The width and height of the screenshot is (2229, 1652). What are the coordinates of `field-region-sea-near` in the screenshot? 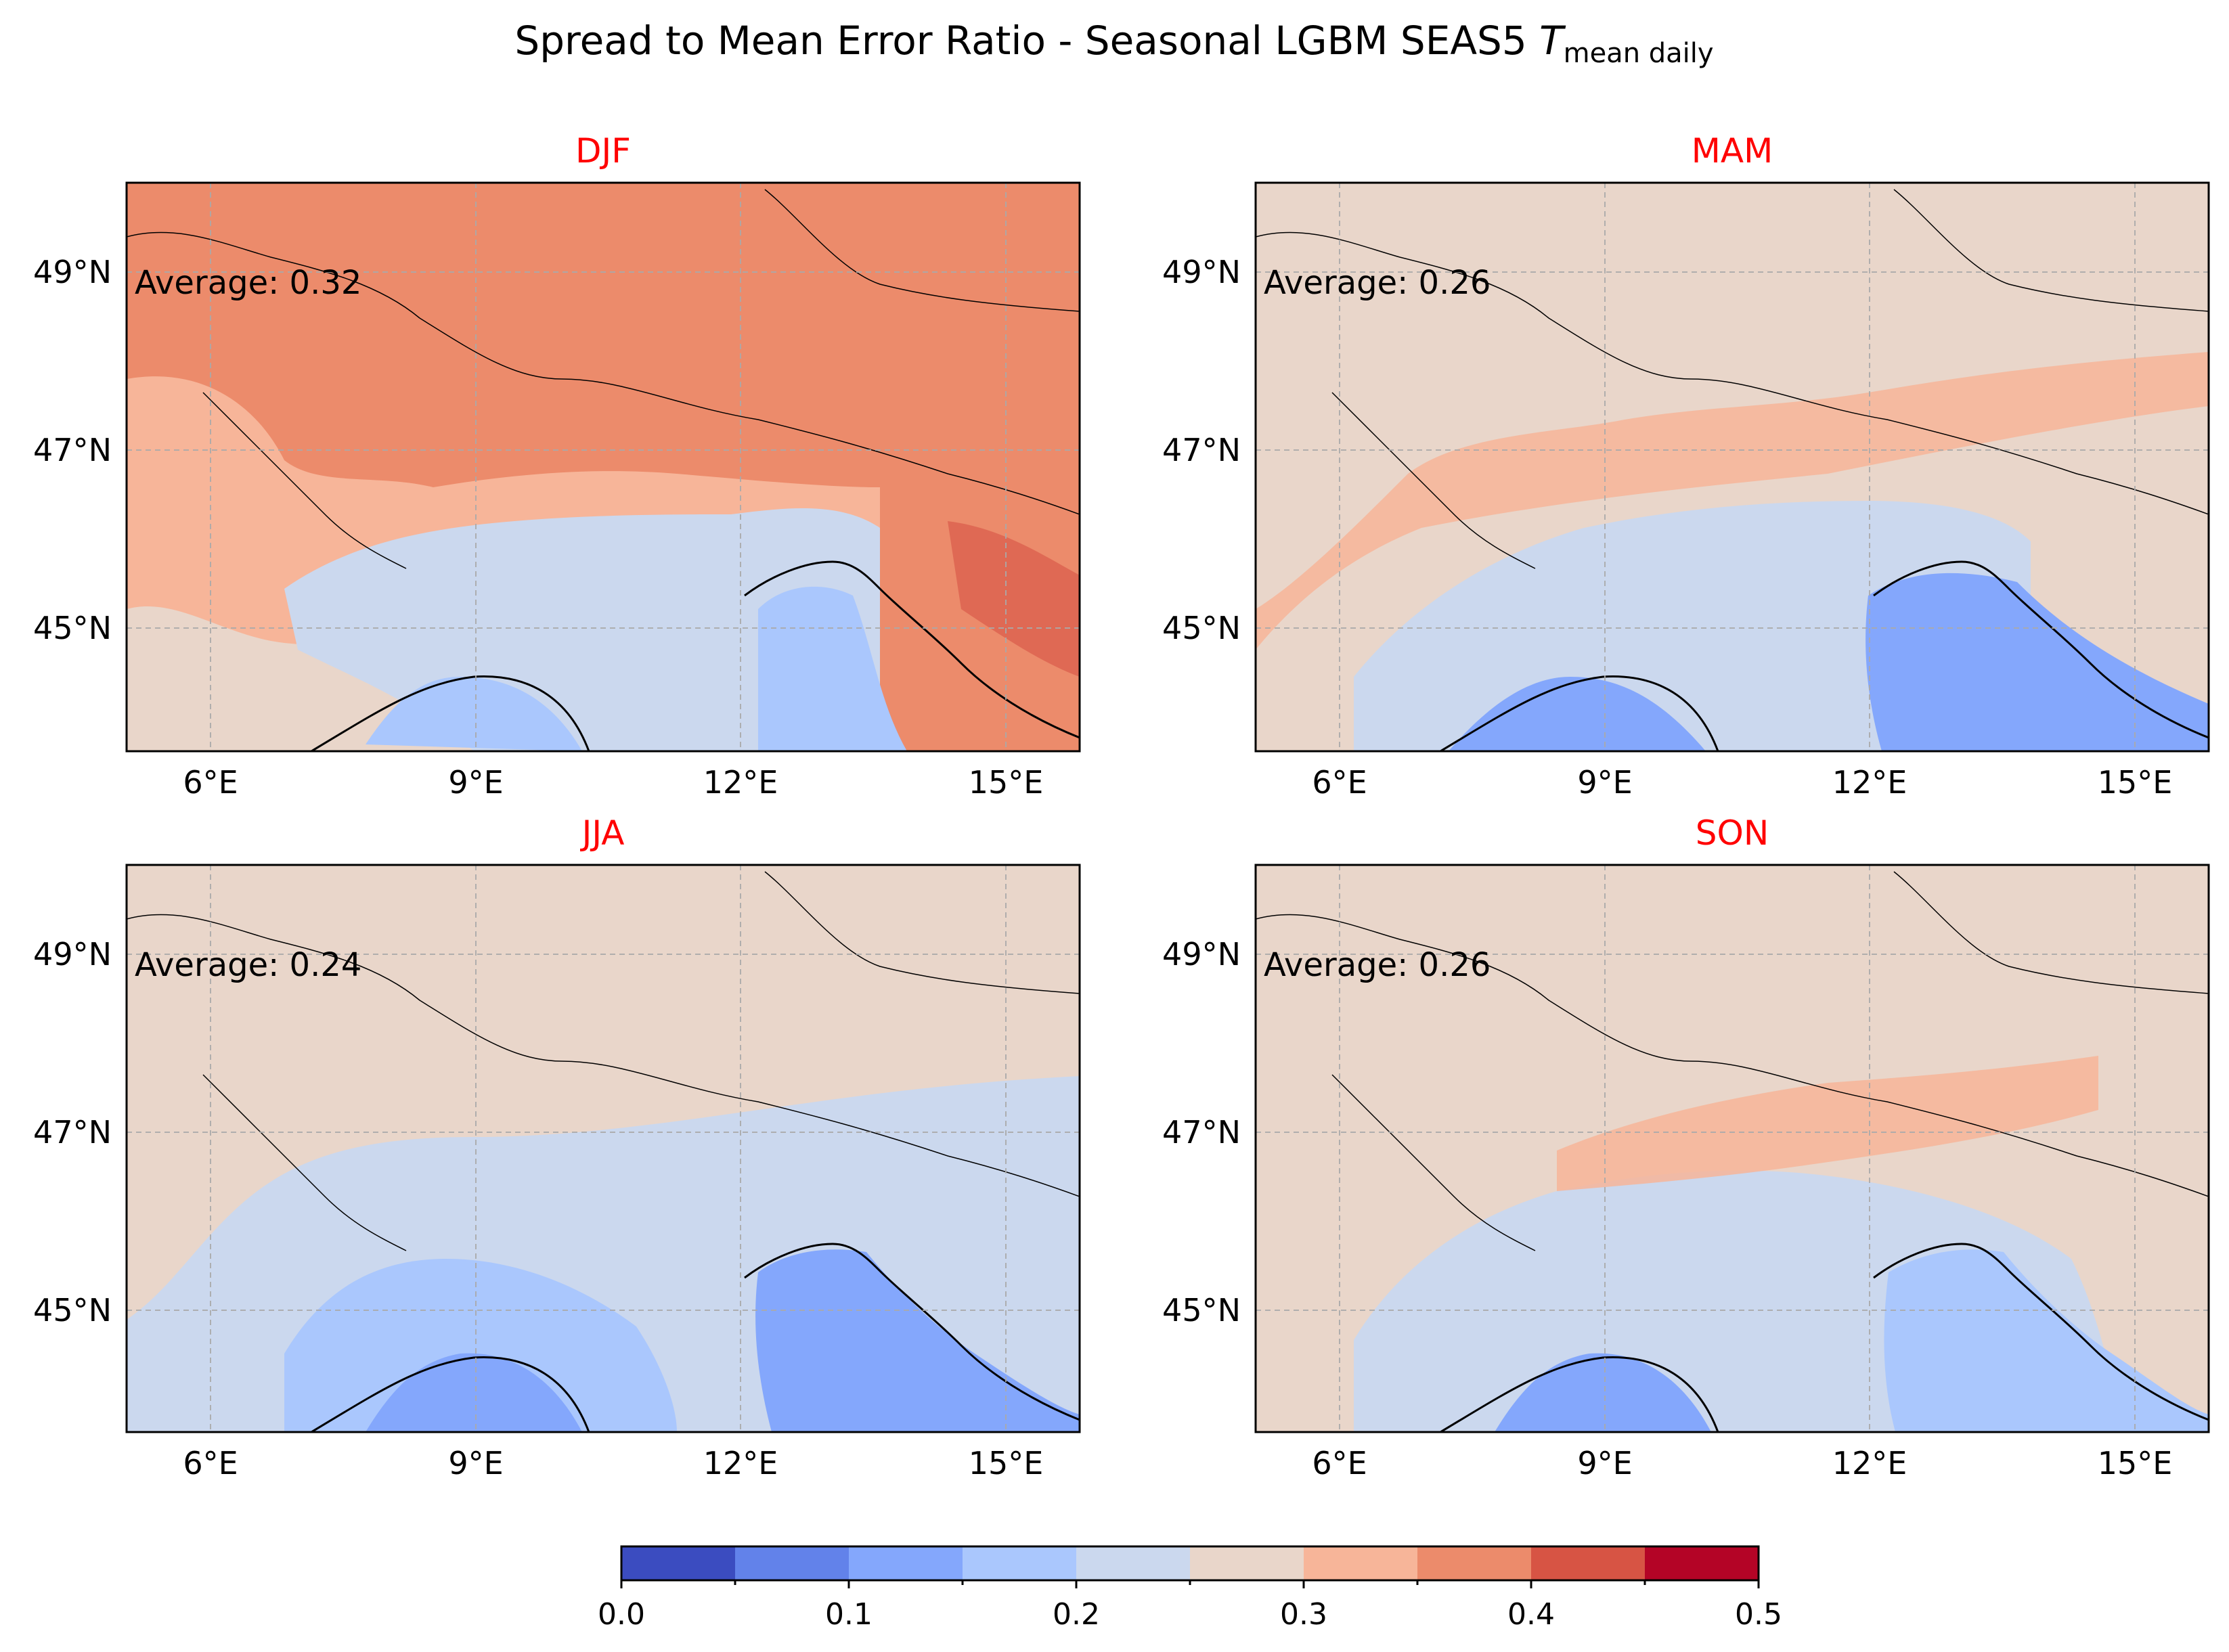 It's located at (1692, 626).